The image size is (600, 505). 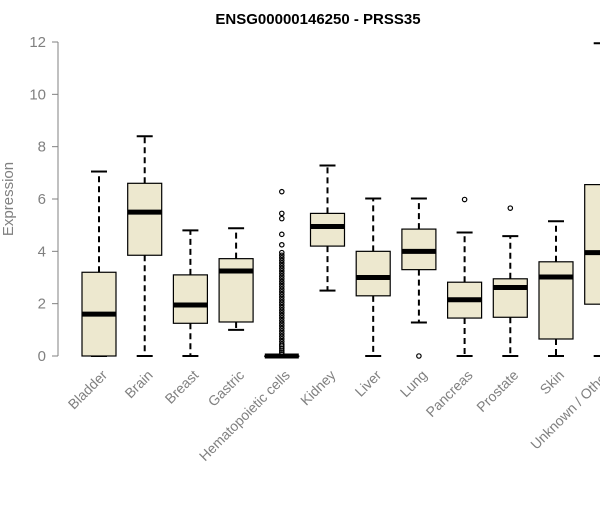 What do you see at coordinates (42, 304) in the screenshot?
I see `y-tick-label: 2` at bounding box center [42, 304].